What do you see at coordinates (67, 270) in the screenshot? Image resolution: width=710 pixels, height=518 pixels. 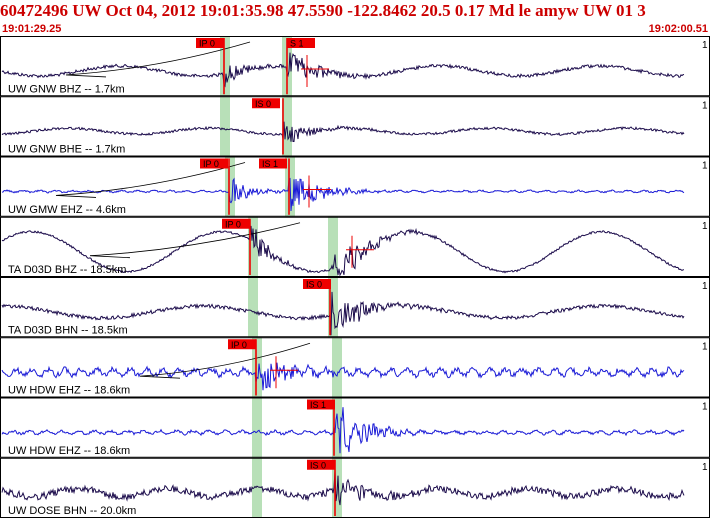 I see `channel-label: TA D03D BHZ -- 18.5km` at bounding box center [67, 270].